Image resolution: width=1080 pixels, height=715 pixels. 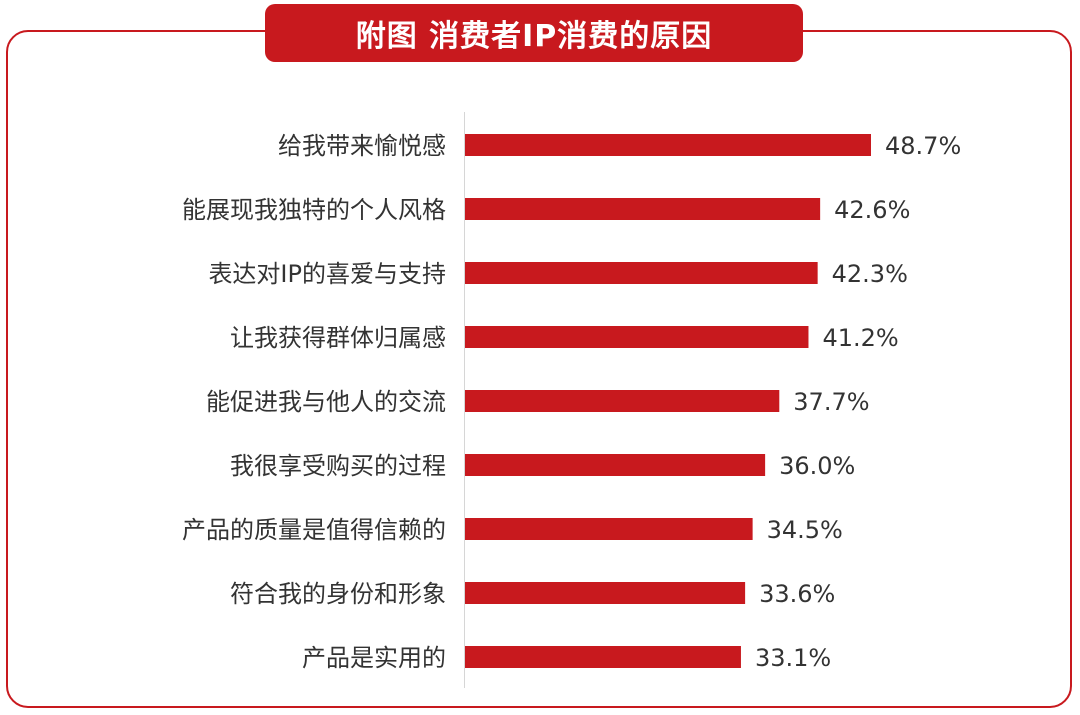 What do you see at coordinates (534, 36) in the screenshot?
I see `chart-title: 附图 消费者IP消费的原因` at bounding box center [534, 36].